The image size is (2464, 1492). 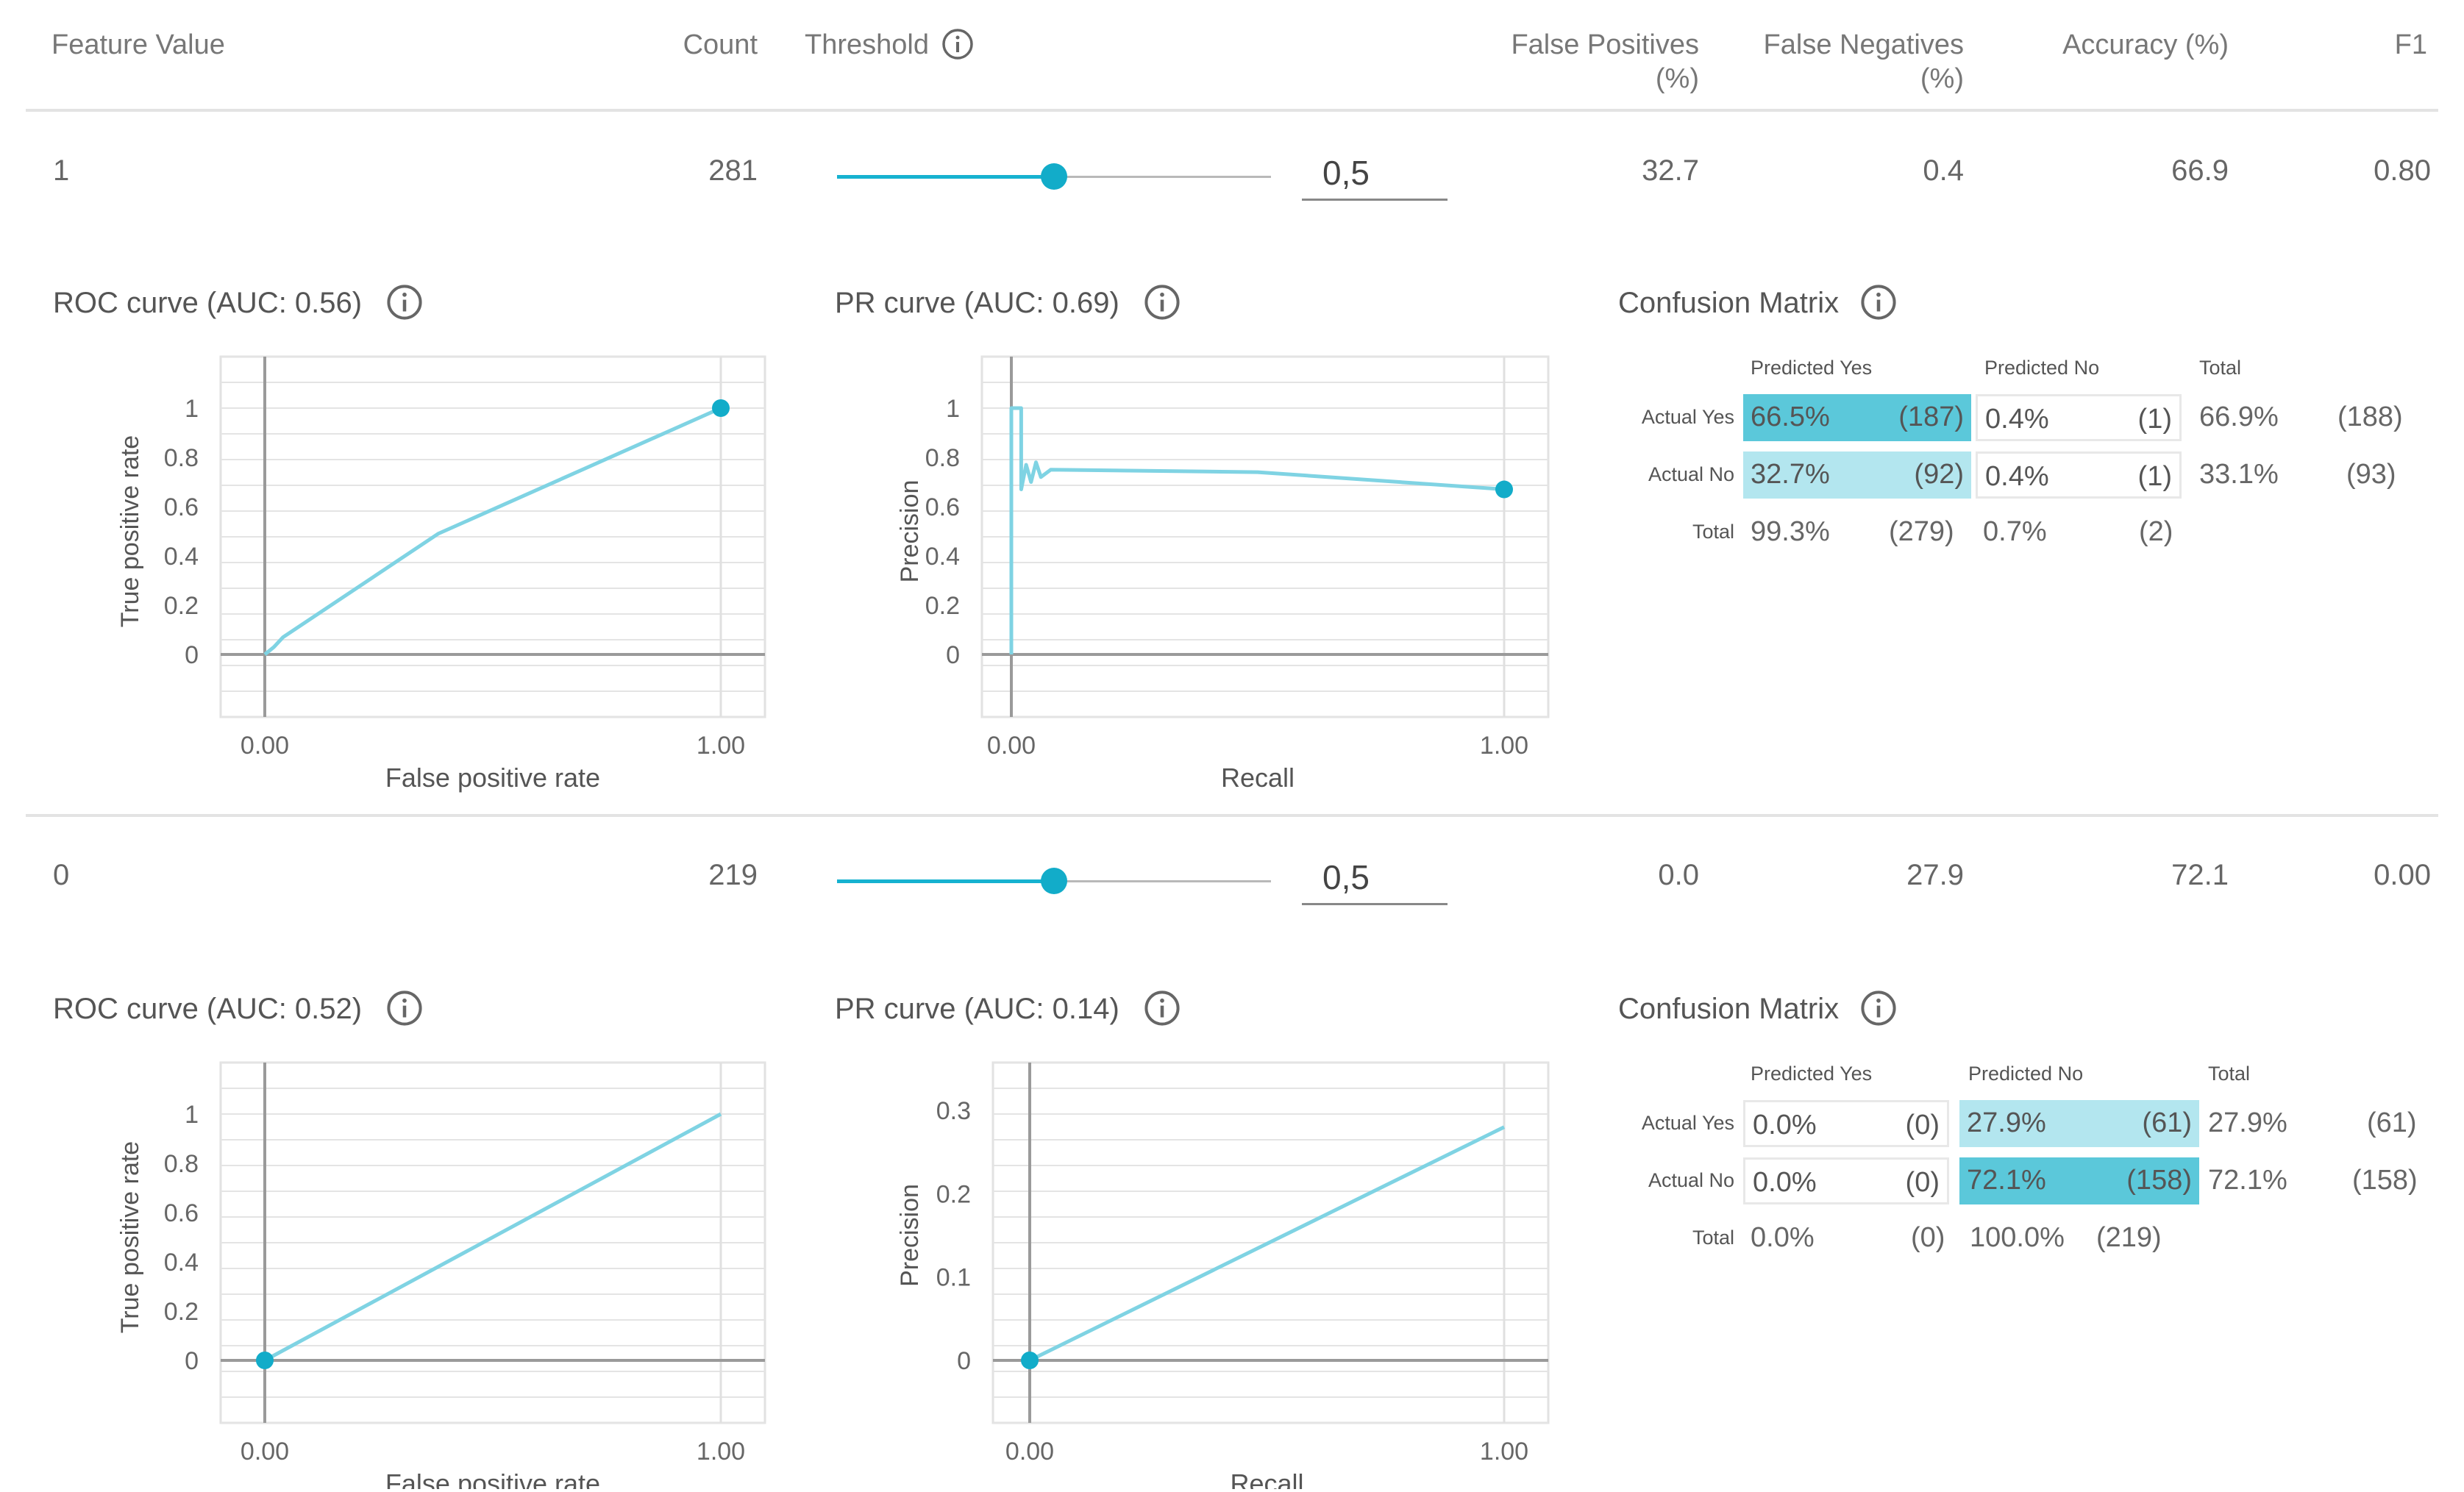 I want to click on cm-total-pct: 66.9%, so click(x=2239, y=416).